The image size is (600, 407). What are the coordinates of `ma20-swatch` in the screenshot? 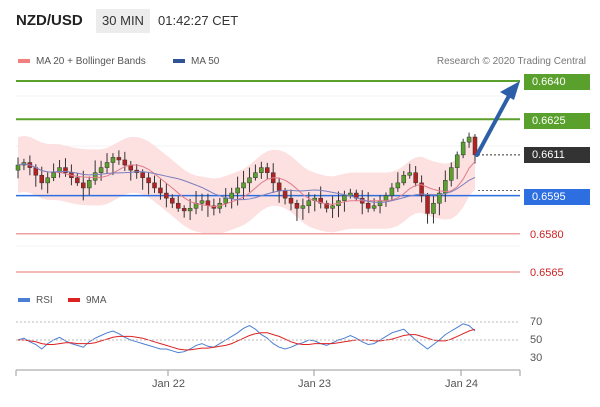 It's located at (24, 61).